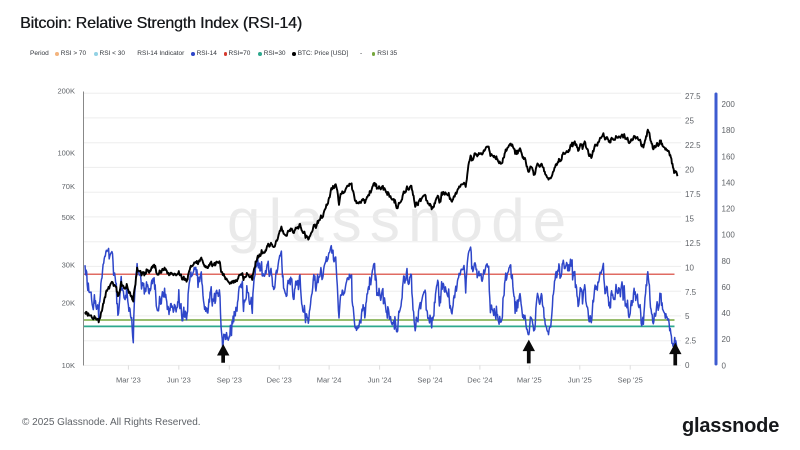 The width and height of the screenshot is (800, 450). What do you see at coordinates (429, 380) in the screenshot?
I see `svg-text: Sep '24` at bounding box center [429, 380].